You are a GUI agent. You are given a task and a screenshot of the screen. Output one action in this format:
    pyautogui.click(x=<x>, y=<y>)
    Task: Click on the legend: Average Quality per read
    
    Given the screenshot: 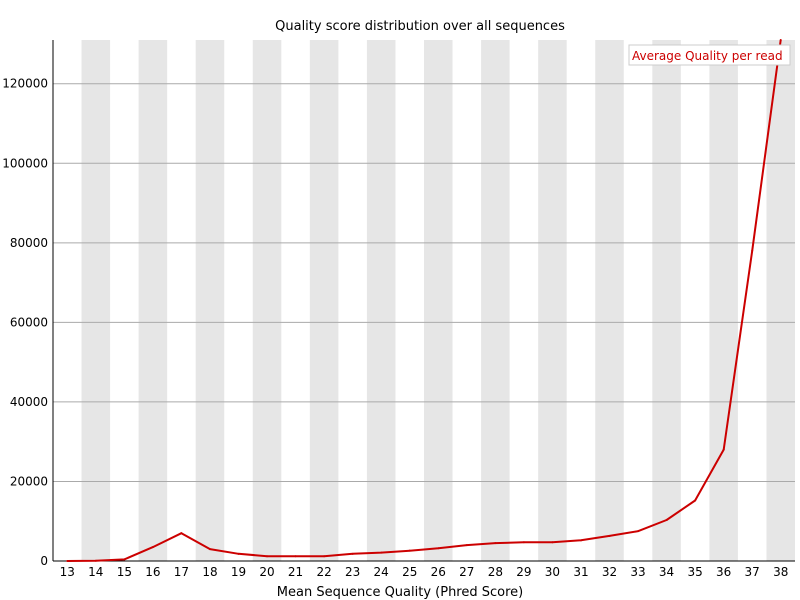 What is the action you would take?
    pyautogui.click(x=709, y=55)
    